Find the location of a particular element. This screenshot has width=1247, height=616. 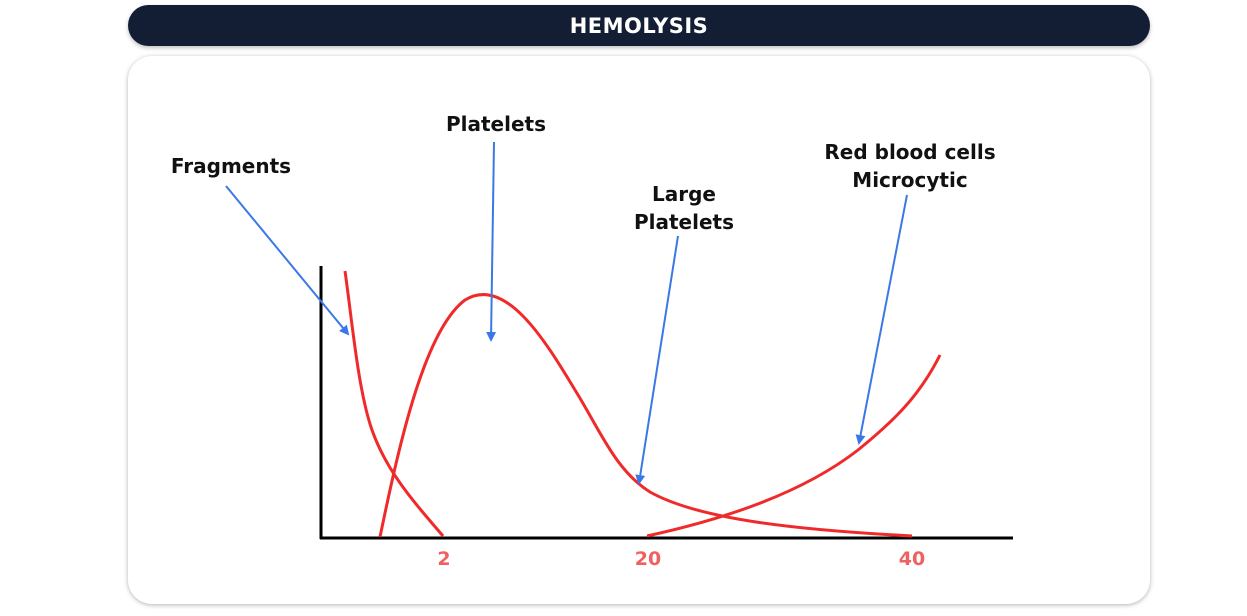

large-platelets-arrow is located at coordinates (657, 360).